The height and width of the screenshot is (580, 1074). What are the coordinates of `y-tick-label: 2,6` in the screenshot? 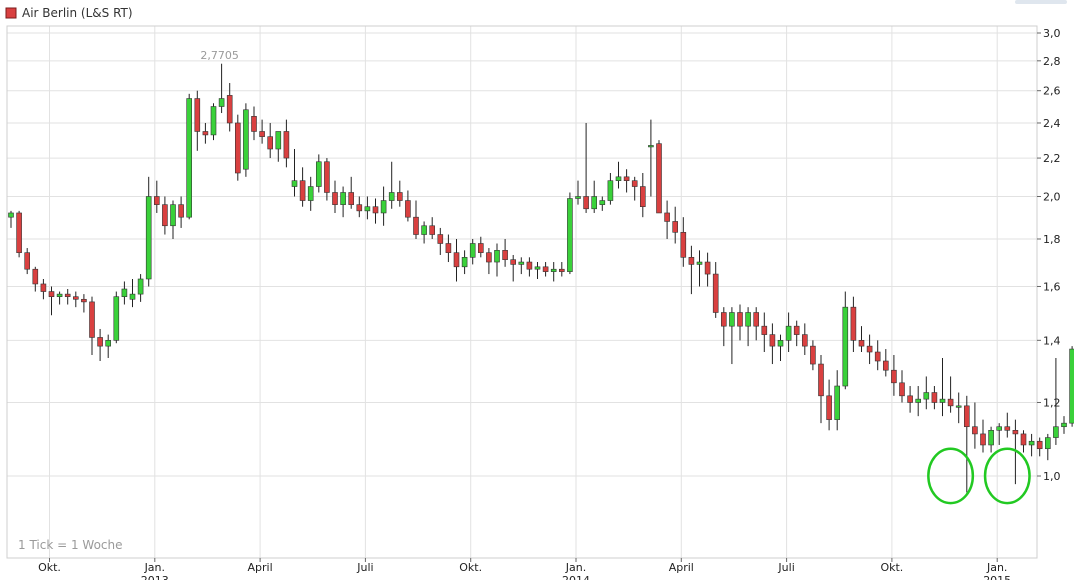 It's located at (1052, 91).